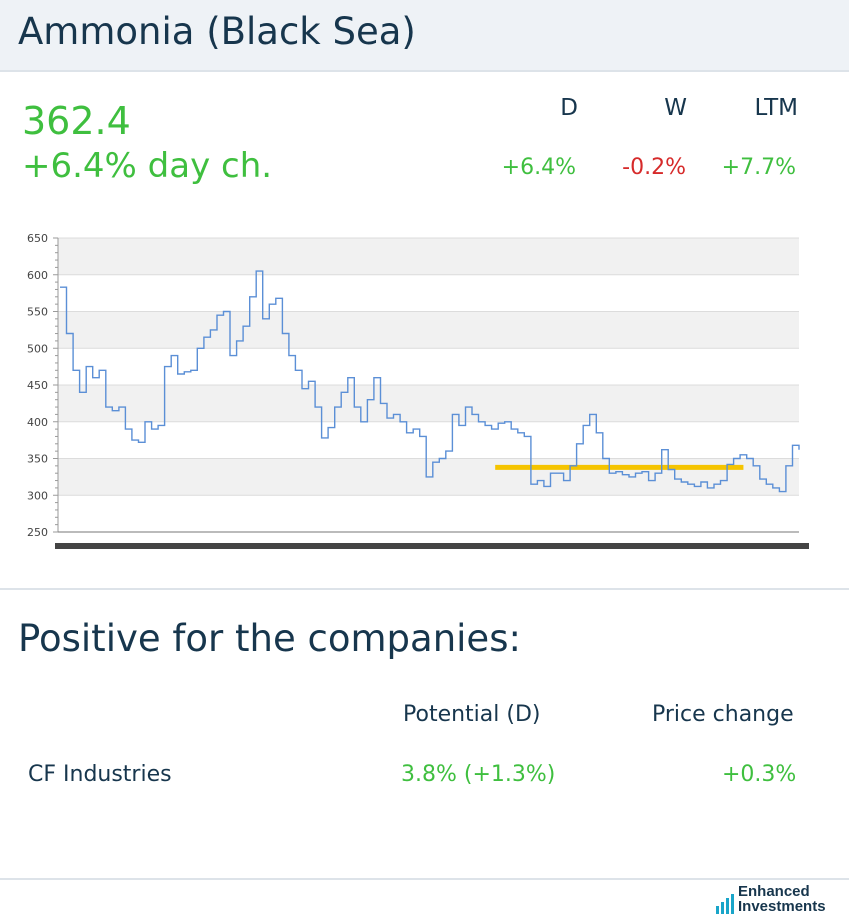 This screenshot has height=920, width=849. I want to click on company-name: CF Industries, so click(100, 774).